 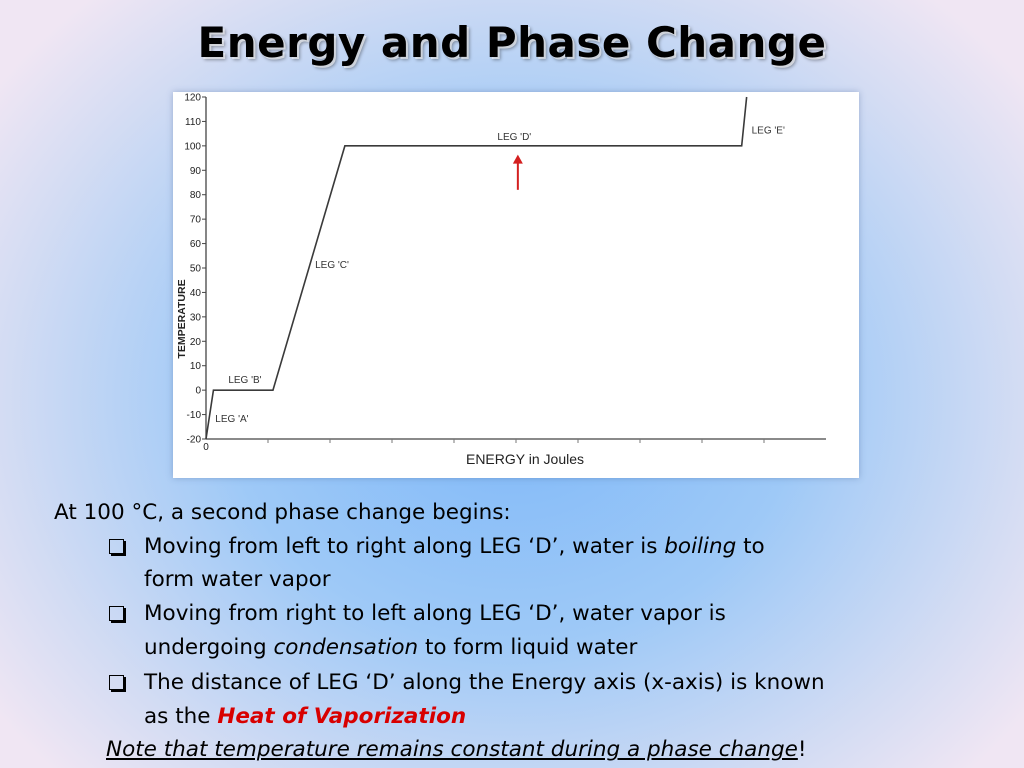 I want to click on y-tick-label: -20, so click(x=194, y=440).